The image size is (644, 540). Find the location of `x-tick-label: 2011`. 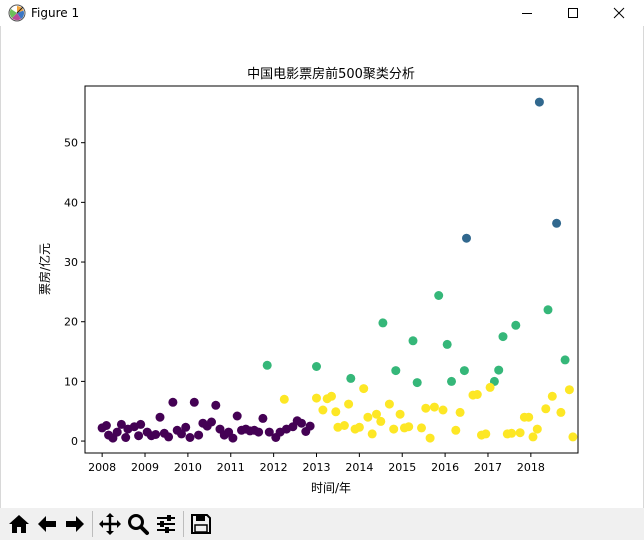

x-tick-label: 2011 is located at coordinates (231, 467).